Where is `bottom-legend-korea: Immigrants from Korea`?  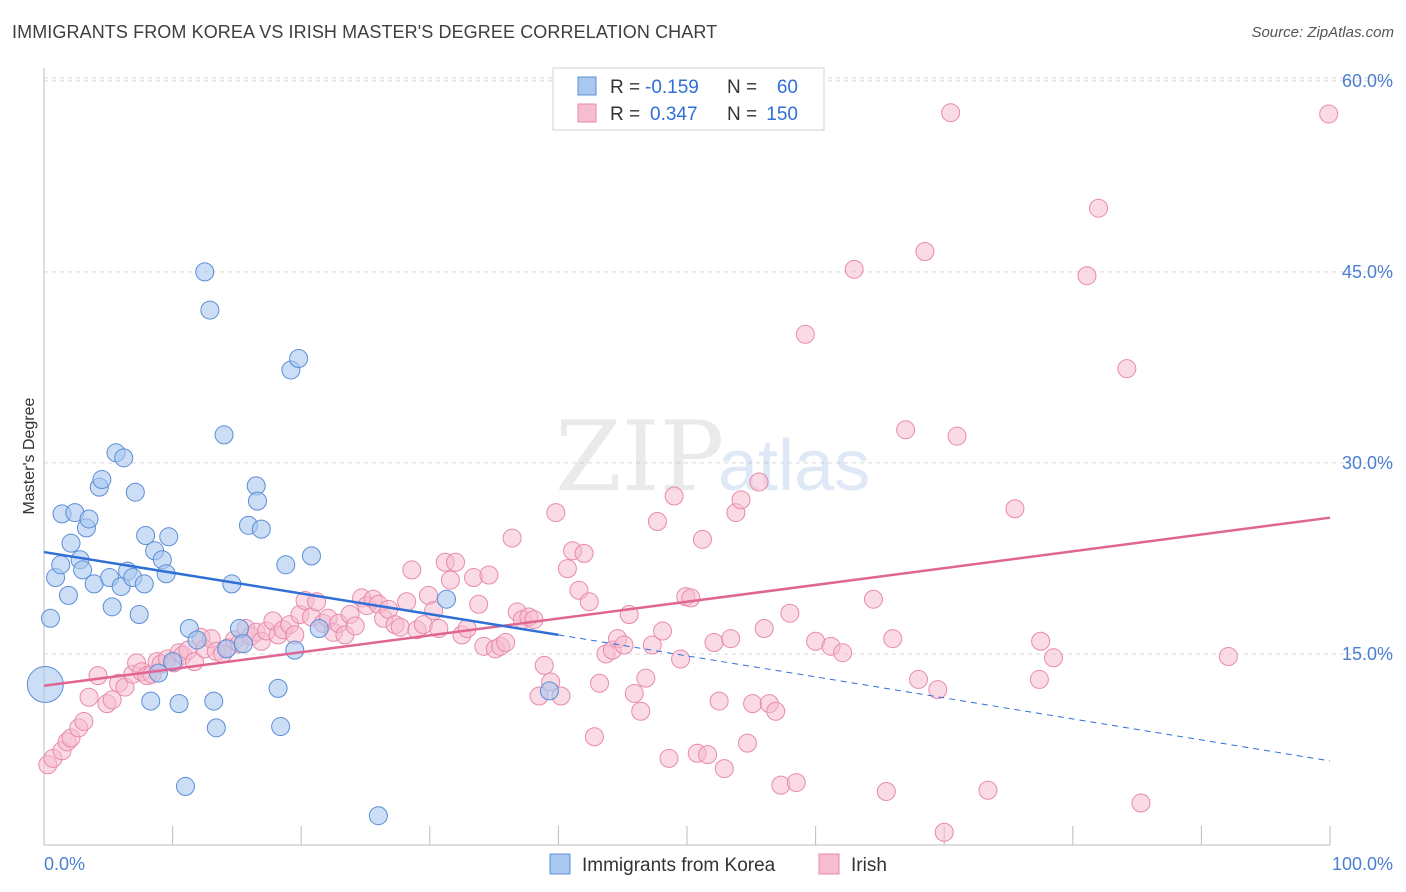 bottom-legend-korea: Immigrants from Korea is located at coordinates (679, 865).